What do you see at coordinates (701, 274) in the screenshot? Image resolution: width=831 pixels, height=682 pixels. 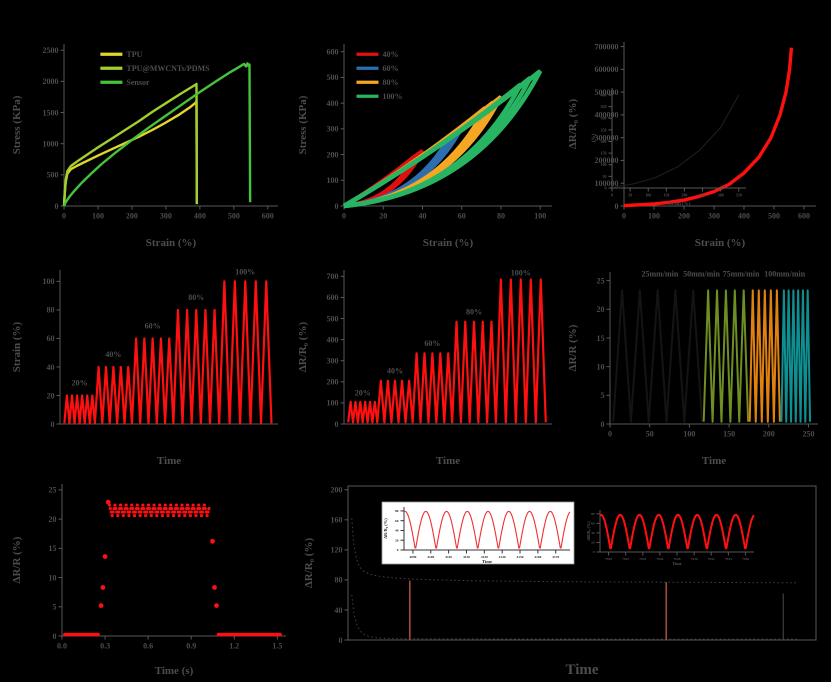 I see `series-group-label: 50mm/min` at bounding box center [701, 274].